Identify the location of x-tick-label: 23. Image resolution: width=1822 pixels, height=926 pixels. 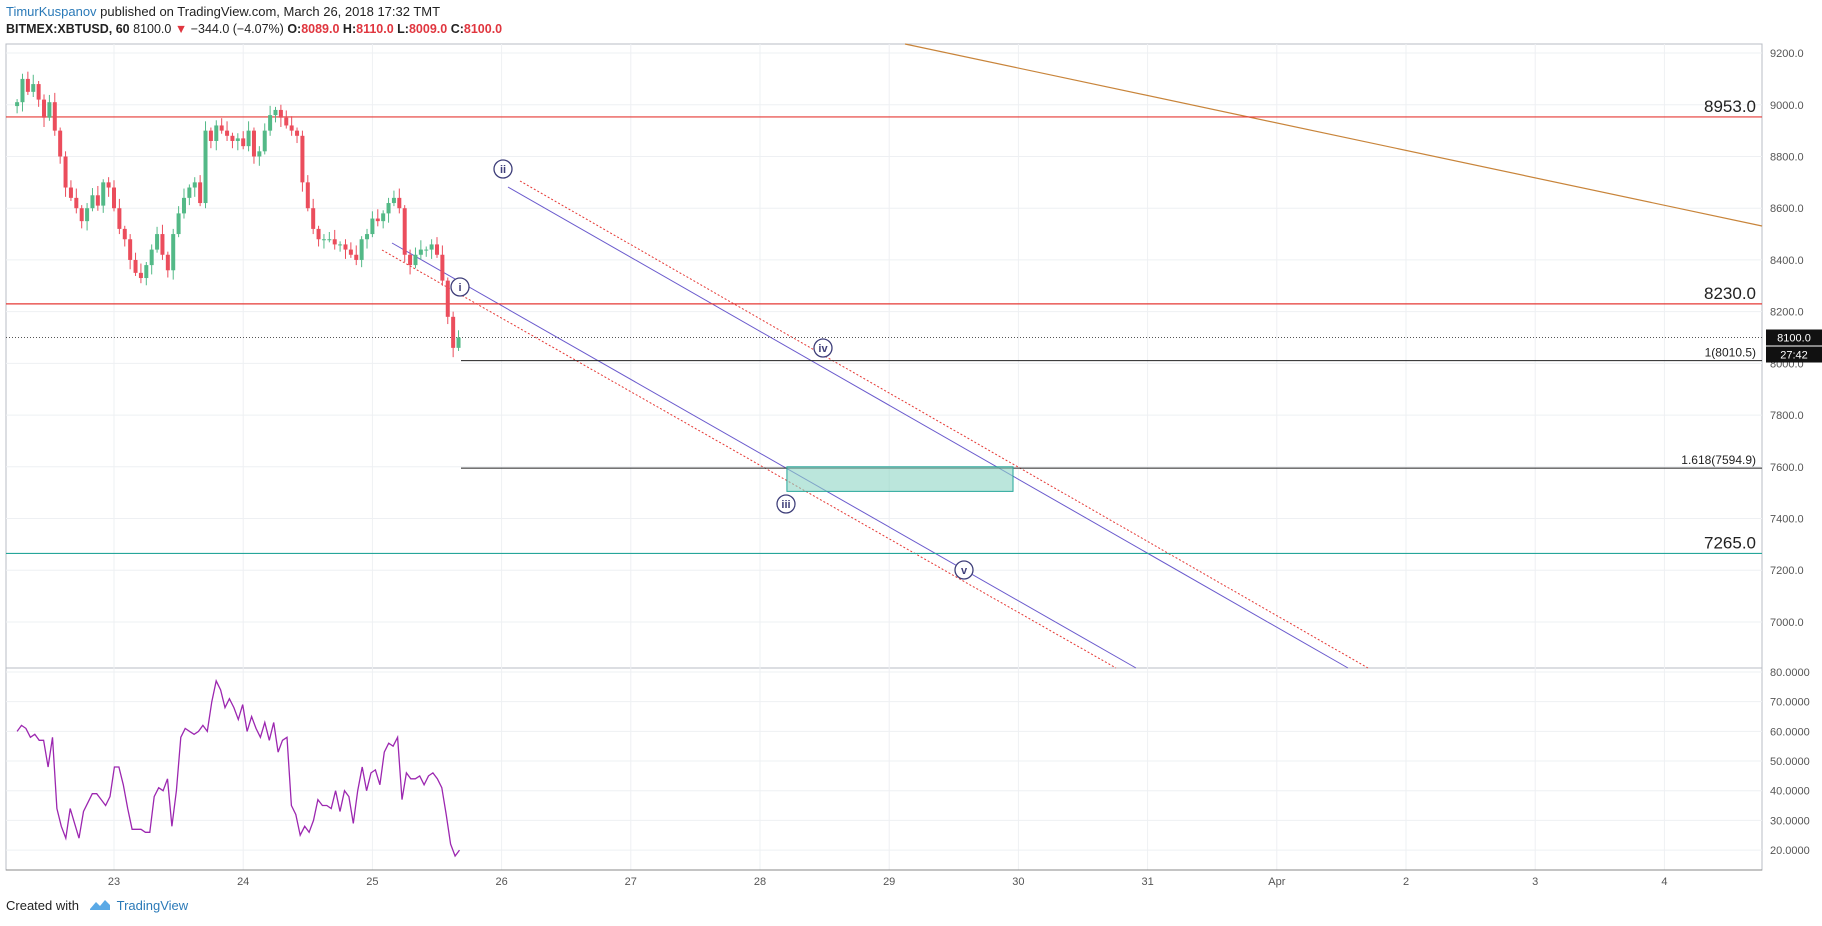
(114, 882).